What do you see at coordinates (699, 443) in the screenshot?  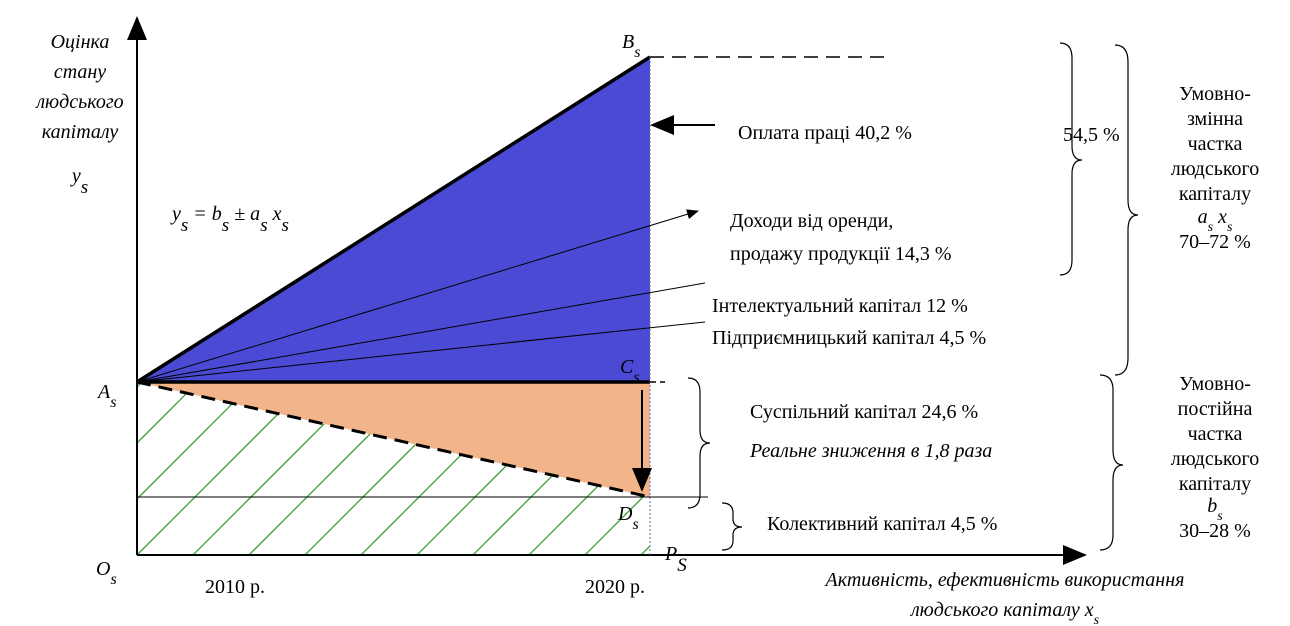 I see `brace-social` at bounding box center [699, 443].